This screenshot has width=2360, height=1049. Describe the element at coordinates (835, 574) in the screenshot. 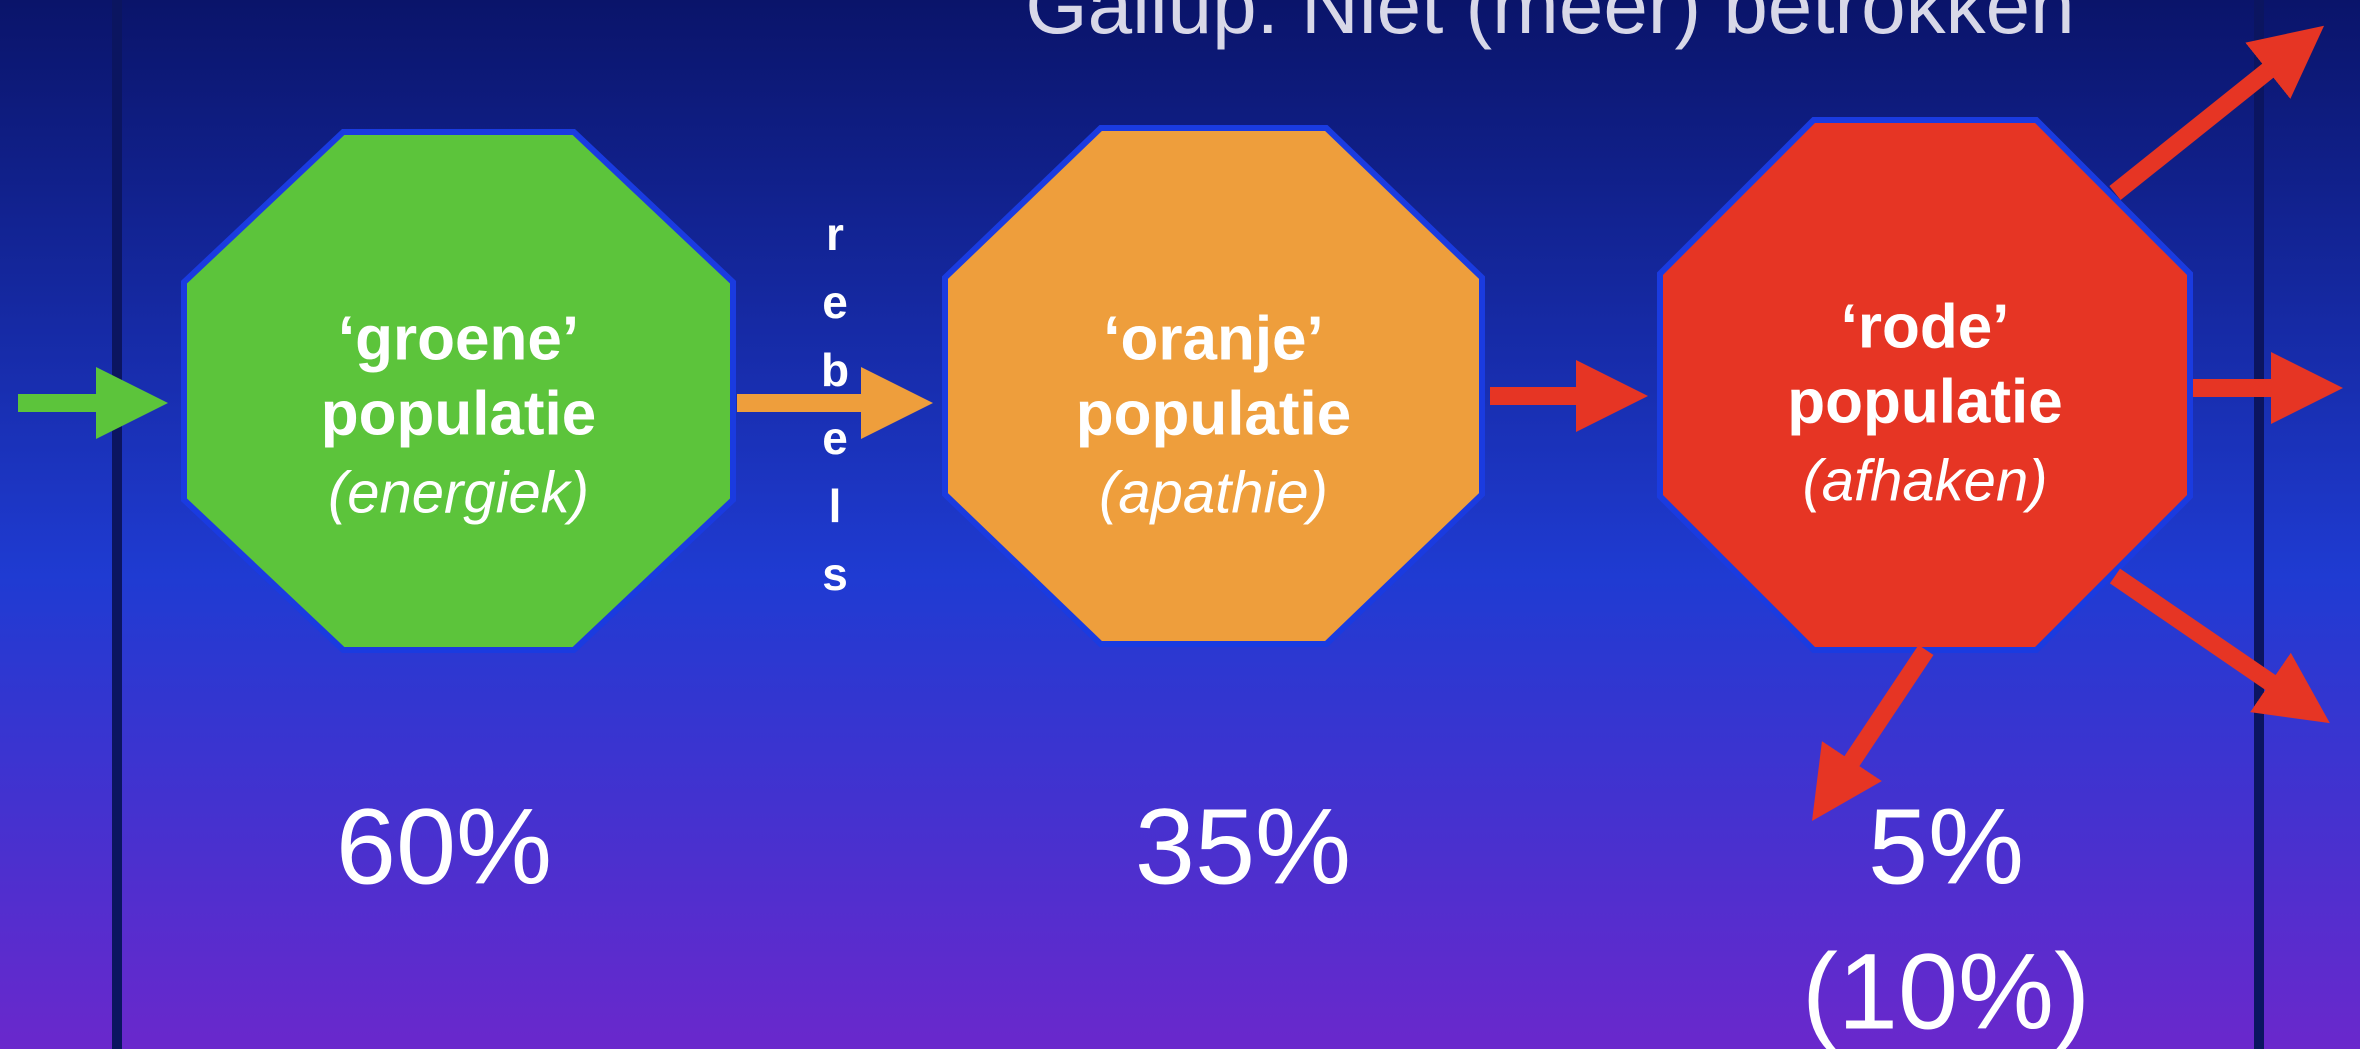

I see `letter: s` at that location.